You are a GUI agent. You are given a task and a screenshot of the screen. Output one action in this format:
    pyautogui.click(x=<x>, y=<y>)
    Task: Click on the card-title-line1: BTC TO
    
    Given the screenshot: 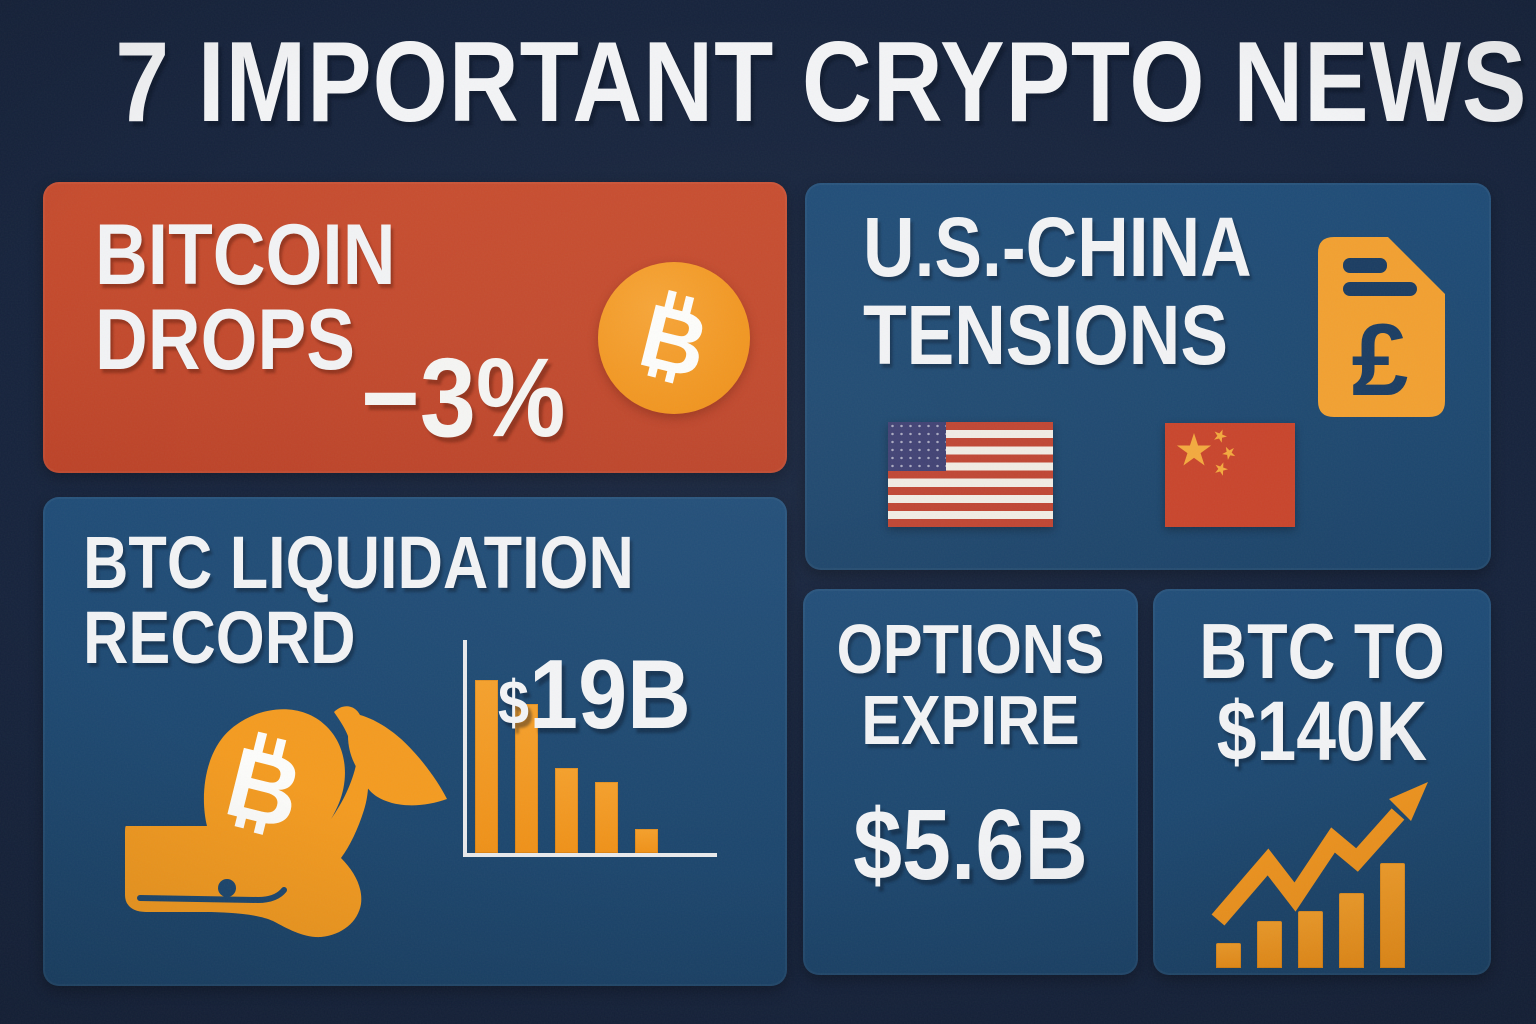 What is the action you would take?
    pyautogui.click(x=1322, y=651)
    